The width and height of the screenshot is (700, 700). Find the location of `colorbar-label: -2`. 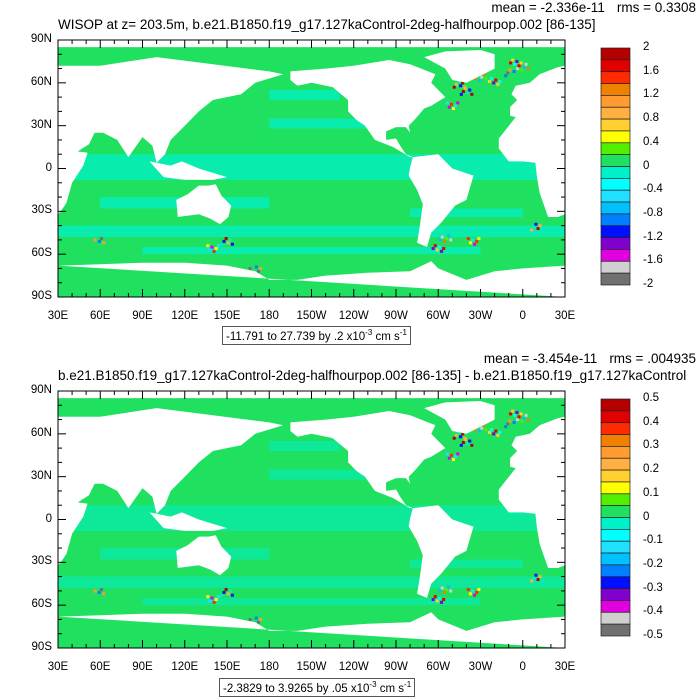

colorbar-label: -2 is located at coordinates (648, 284).